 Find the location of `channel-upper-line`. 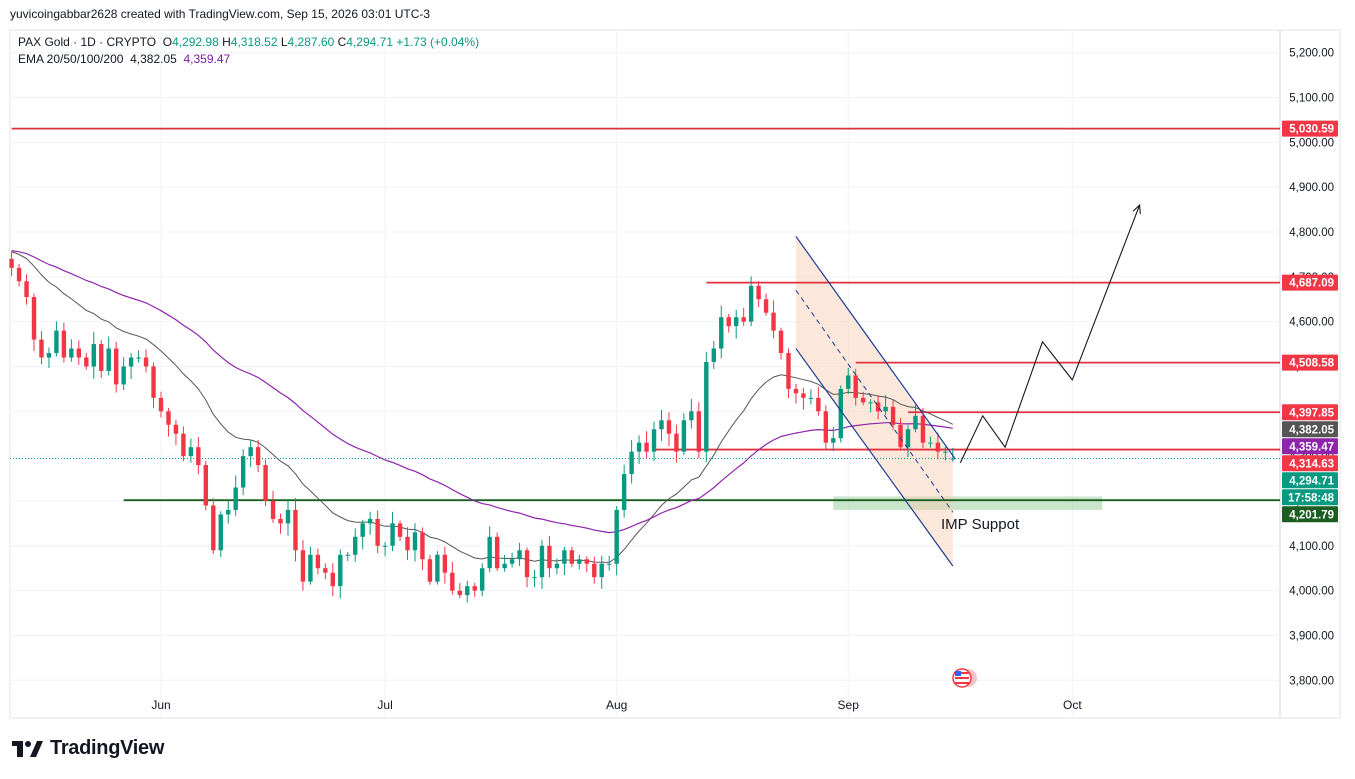

channel-upper-line is located at coordinates (875, 347).